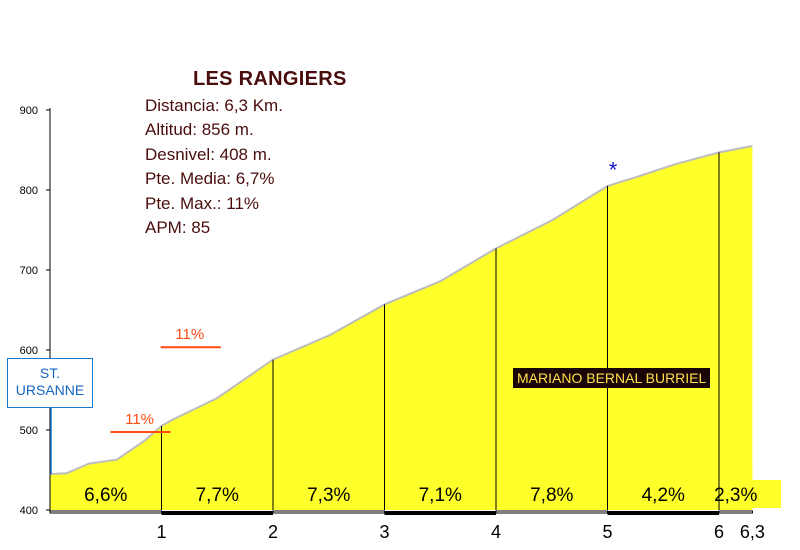  What do you see at coordinates (217, 495) in the screenshot?
I see `segment-gradient-2: 7,7%` at bounding box center [217, 495].